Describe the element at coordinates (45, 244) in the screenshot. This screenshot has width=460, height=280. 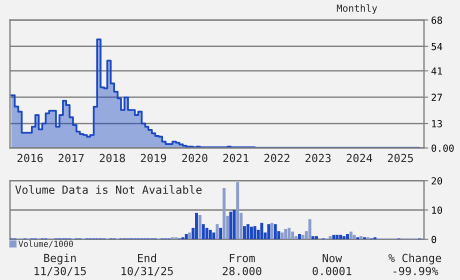
I see `legend-label: Volume/1000` at that location.